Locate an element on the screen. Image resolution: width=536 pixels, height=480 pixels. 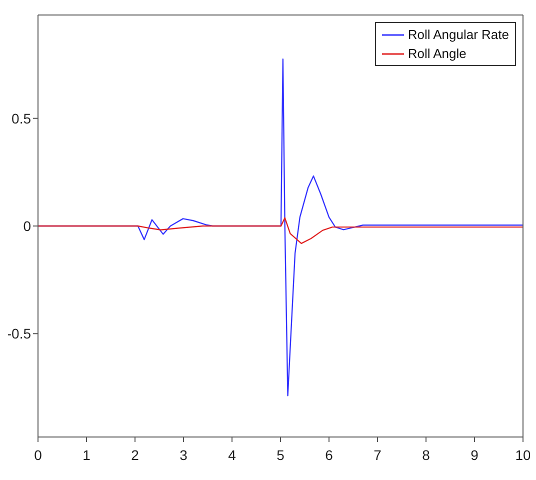
legend-label: Roll Angle is located at coordinates (437, 54).